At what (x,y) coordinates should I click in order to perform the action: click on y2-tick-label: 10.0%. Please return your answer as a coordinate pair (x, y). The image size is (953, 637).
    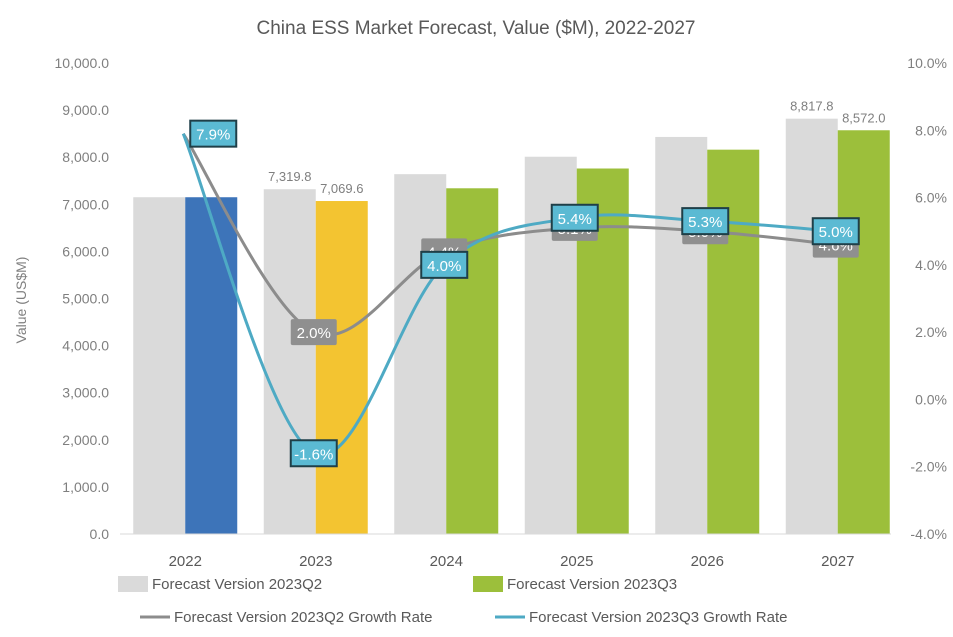
    Looking at the image, I should click on (927, 63).